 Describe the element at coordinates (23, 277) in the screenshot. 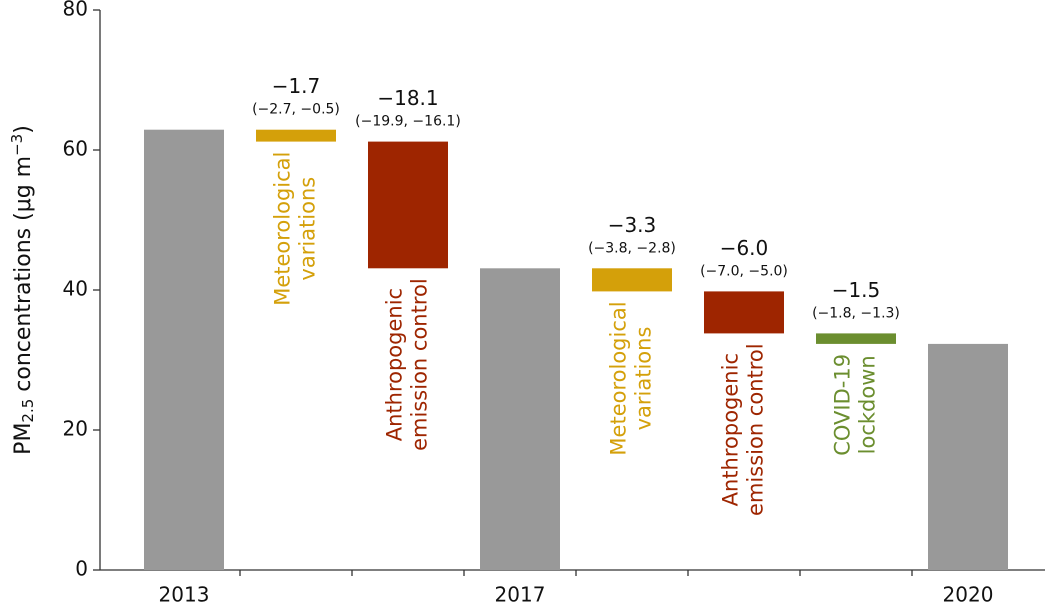

I see `y-axis-label-part: concentrations (μg m` at that location.